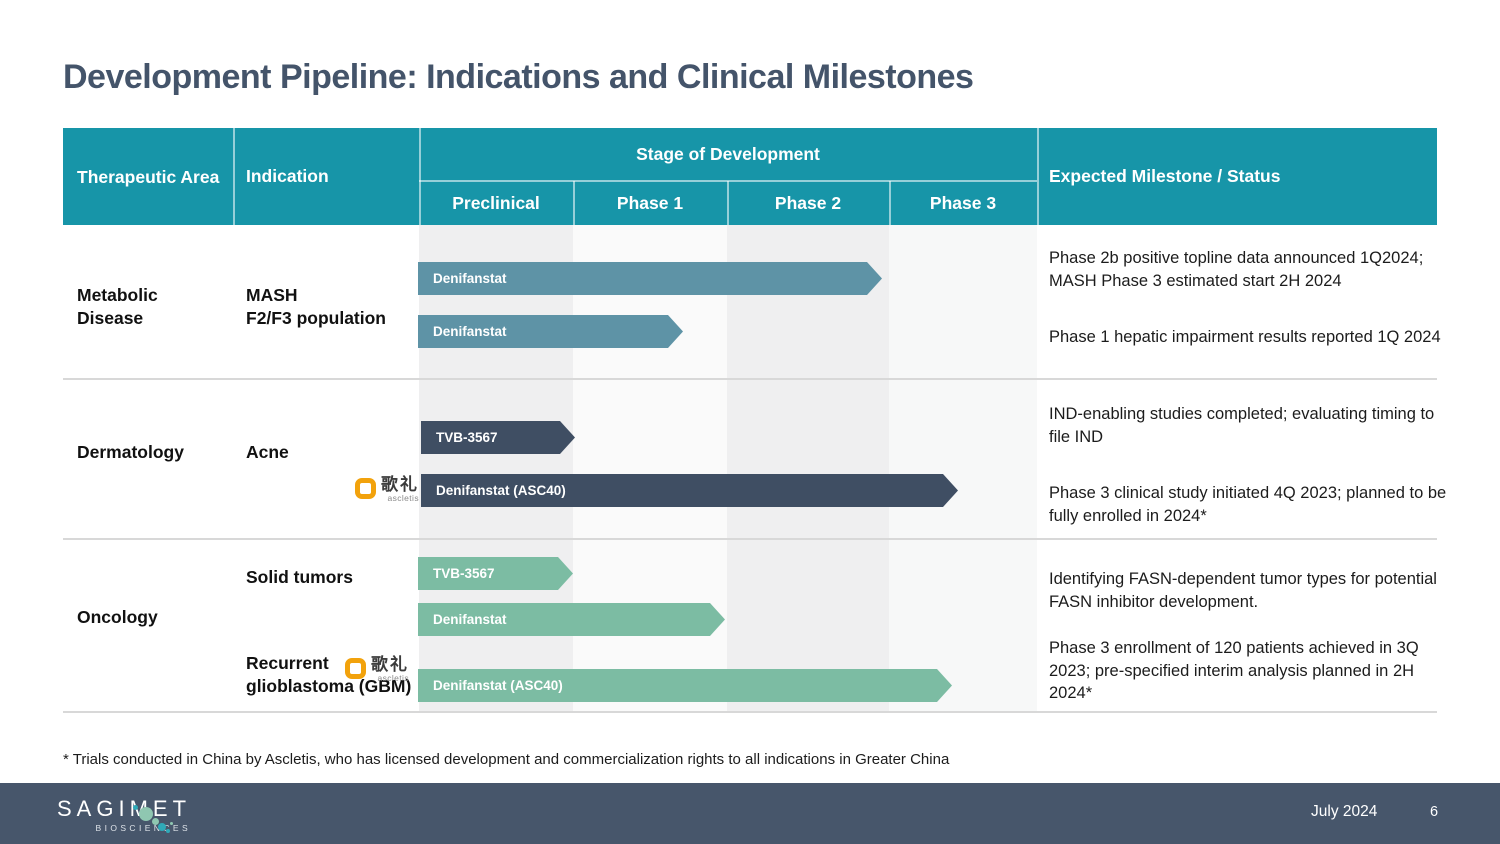  What do you see at coordinates (267, 452) in the screenshot?
I see `row-dermatology-indication: Acne` at bounding box center [267, 452].